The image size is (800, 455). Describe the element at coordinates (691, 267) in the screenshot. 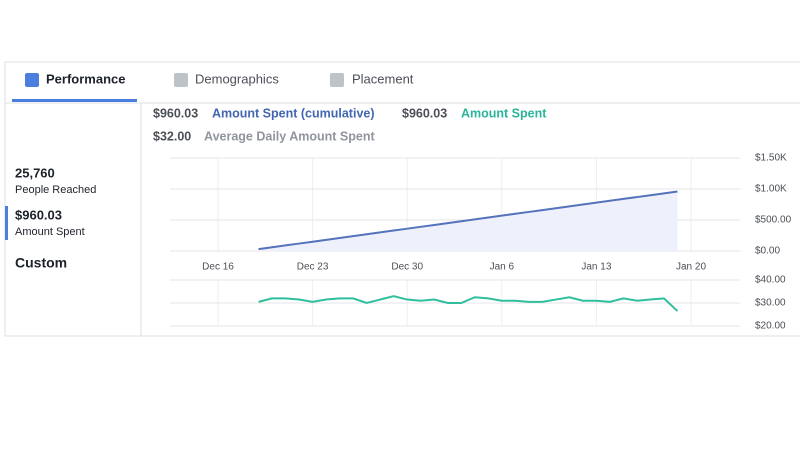

I see `x-tick-label: Jan 20` at that location.